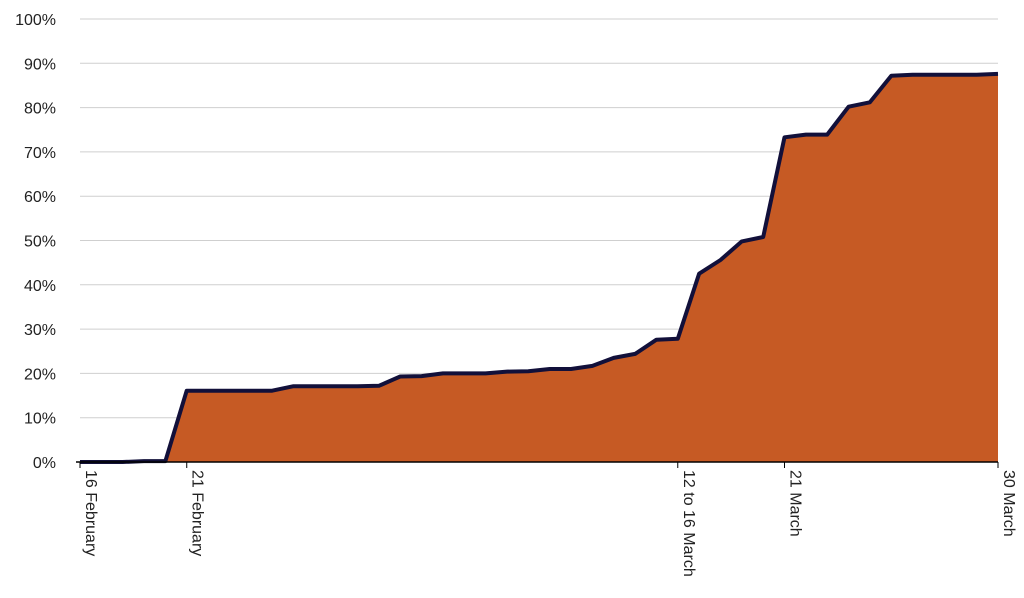 This screenshot has height=598, width=1024. Describe the element at coordinates (1008, 503) in the screenshot. I see `x-tick-label: 30 March` at that location.